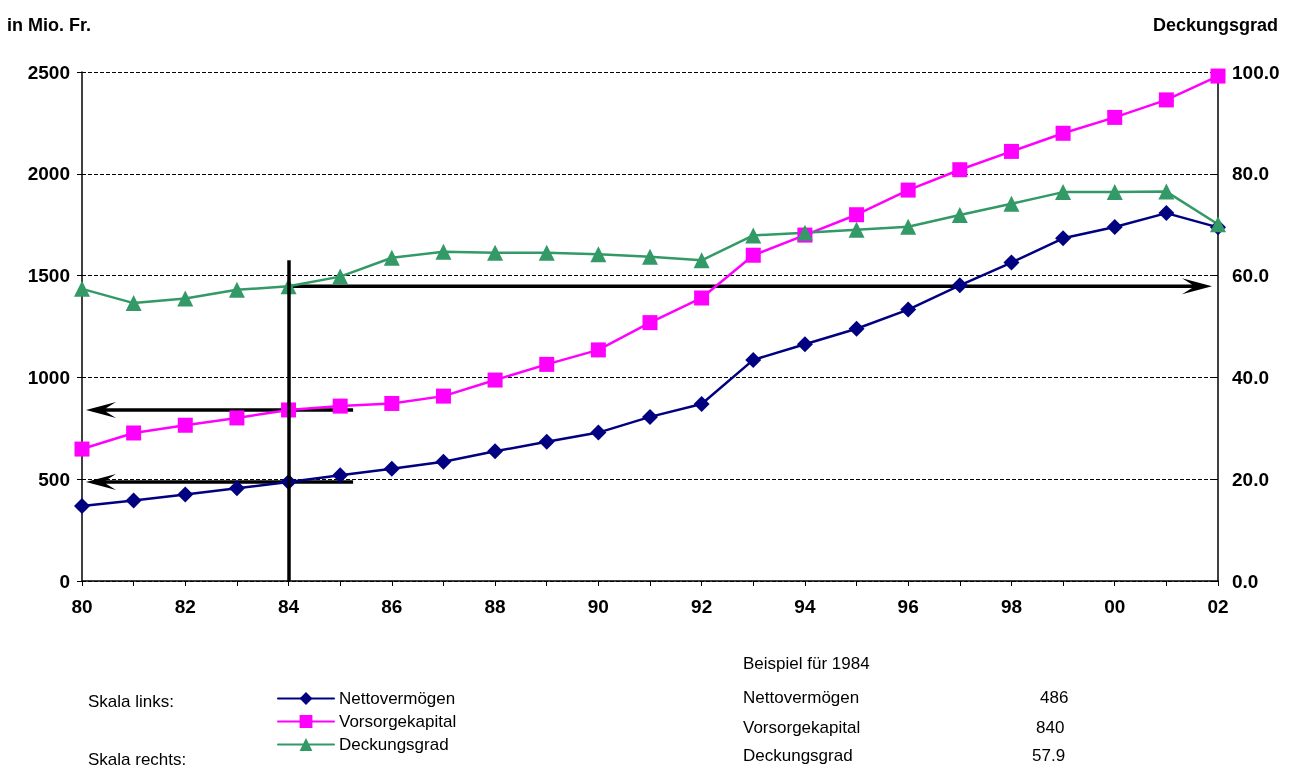 Image resolution: width=1313 pixels, height=770 pixels. I want to click on text: 840, so click(1050, 728).